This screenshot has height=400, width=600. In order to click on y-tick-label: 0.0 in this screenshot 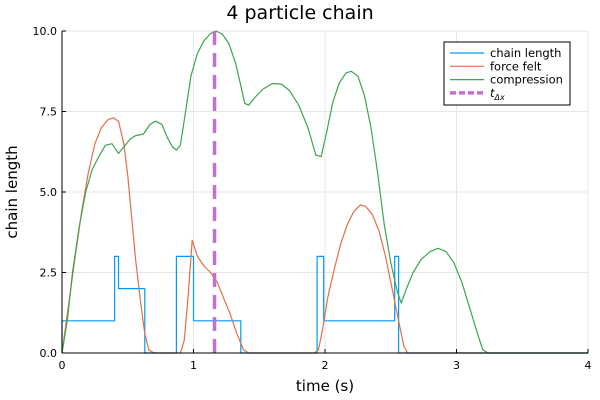, I will do `click(49, 353)`.